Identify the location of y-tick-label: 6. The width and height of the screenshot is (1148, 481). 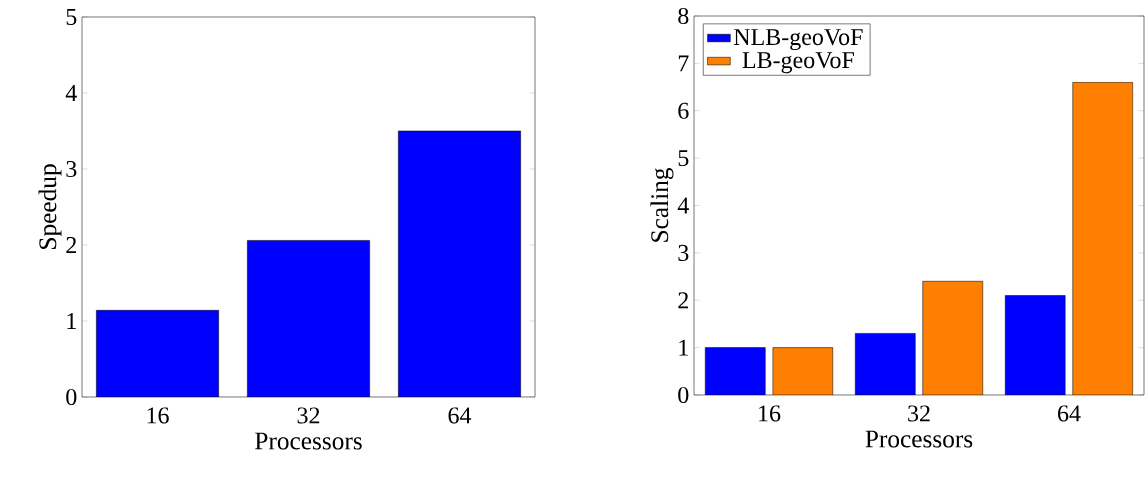
(683, 110).